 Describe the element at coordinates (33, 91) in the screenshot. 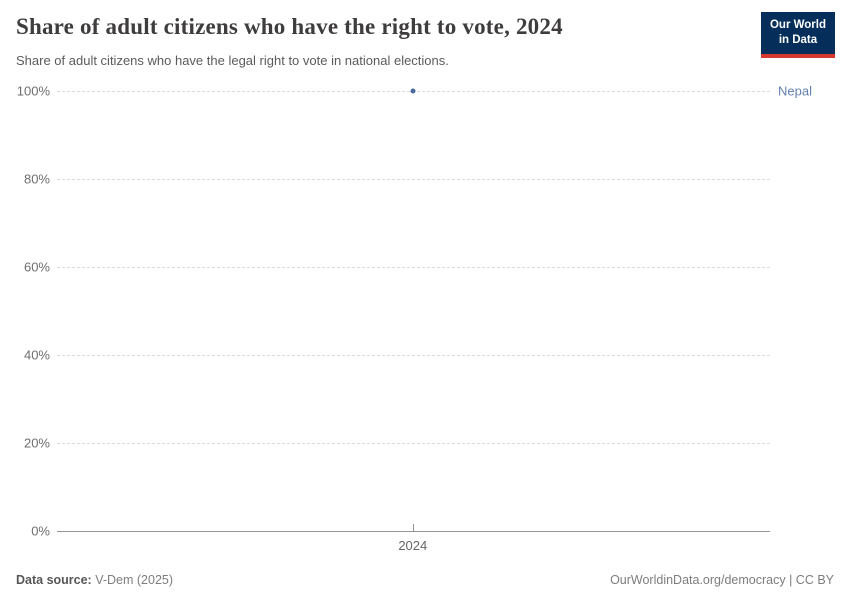

I see `y-tick-label-100%: 100%` at that location.